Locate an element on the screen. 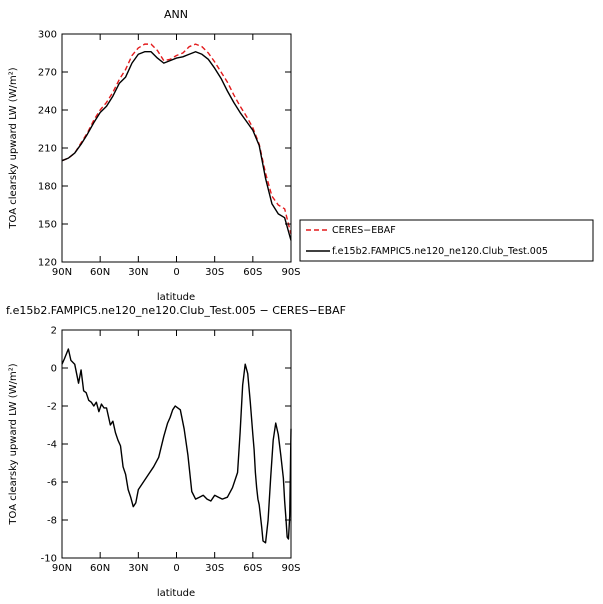 The image size is (603, 604). y-tick-label: 240 is located at coordinates (47, 111).